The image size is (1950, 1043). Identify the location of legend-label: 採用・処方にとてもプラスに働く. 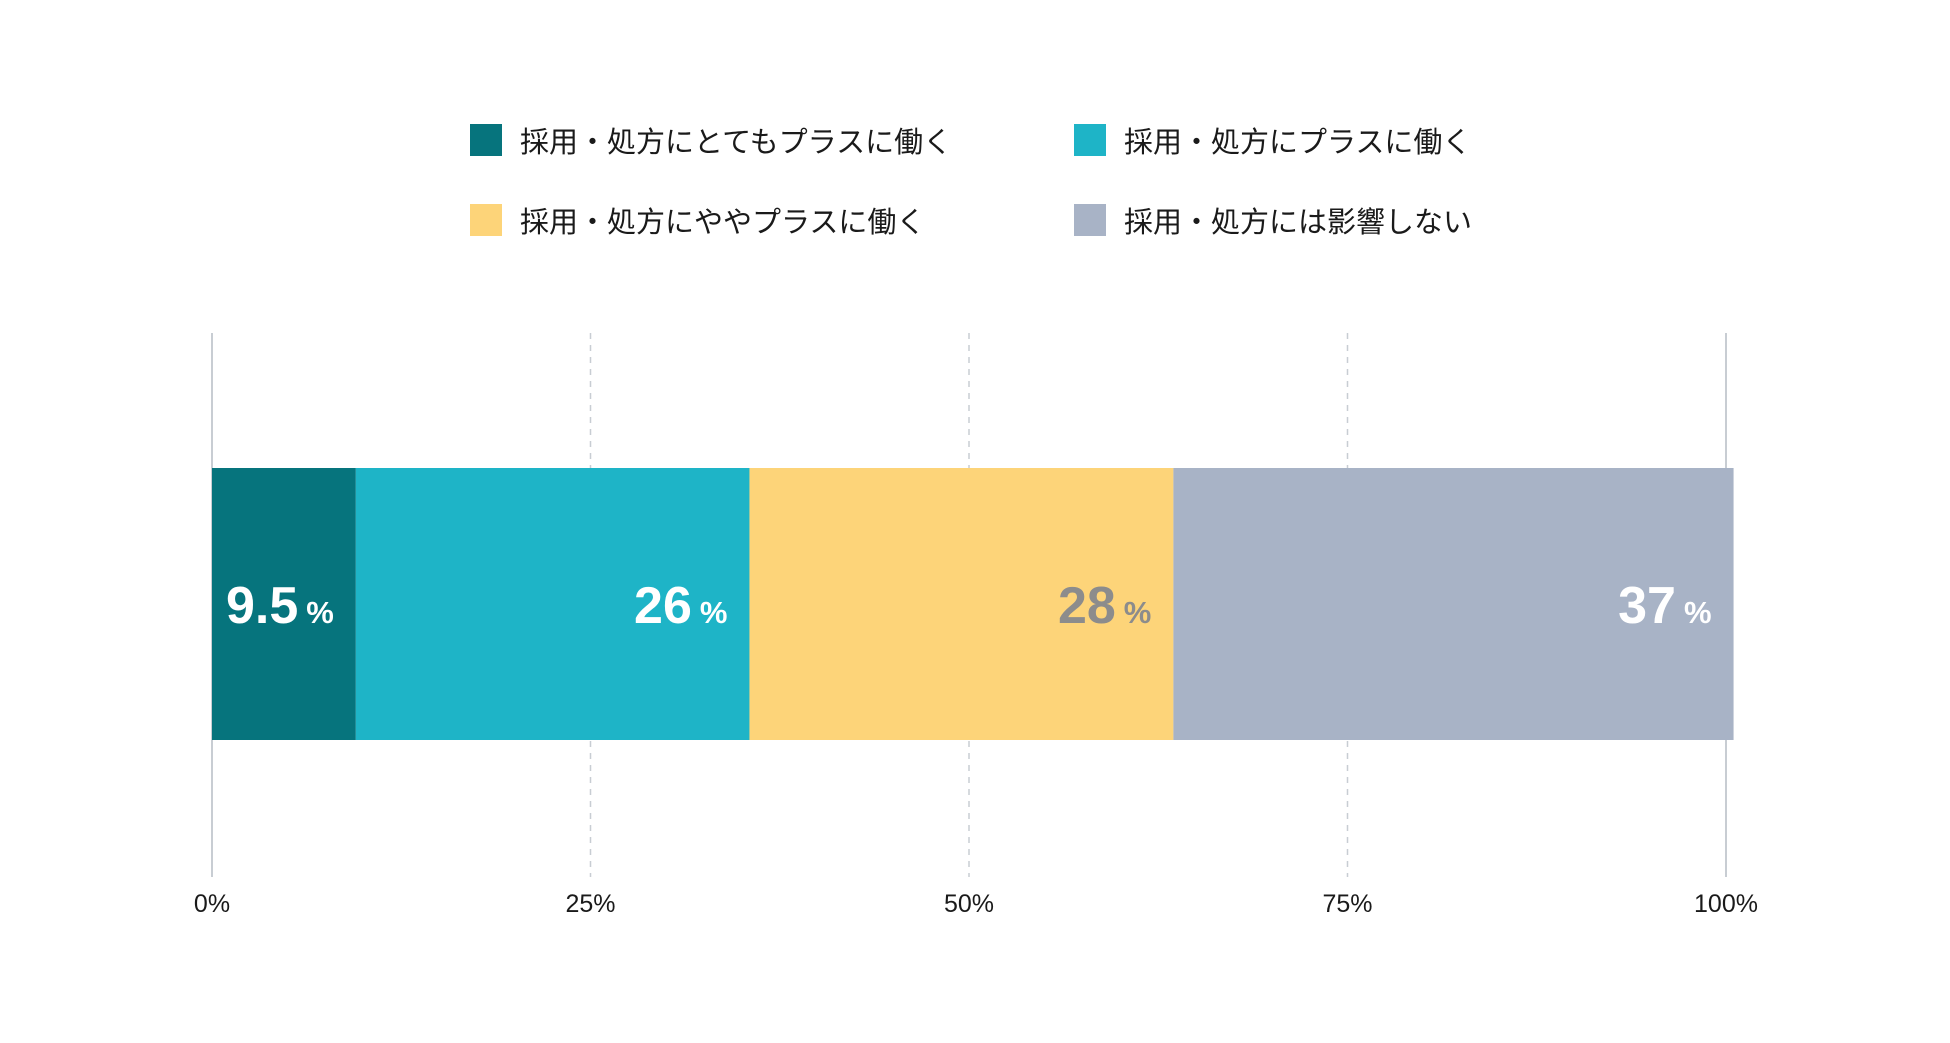
(736, 142).